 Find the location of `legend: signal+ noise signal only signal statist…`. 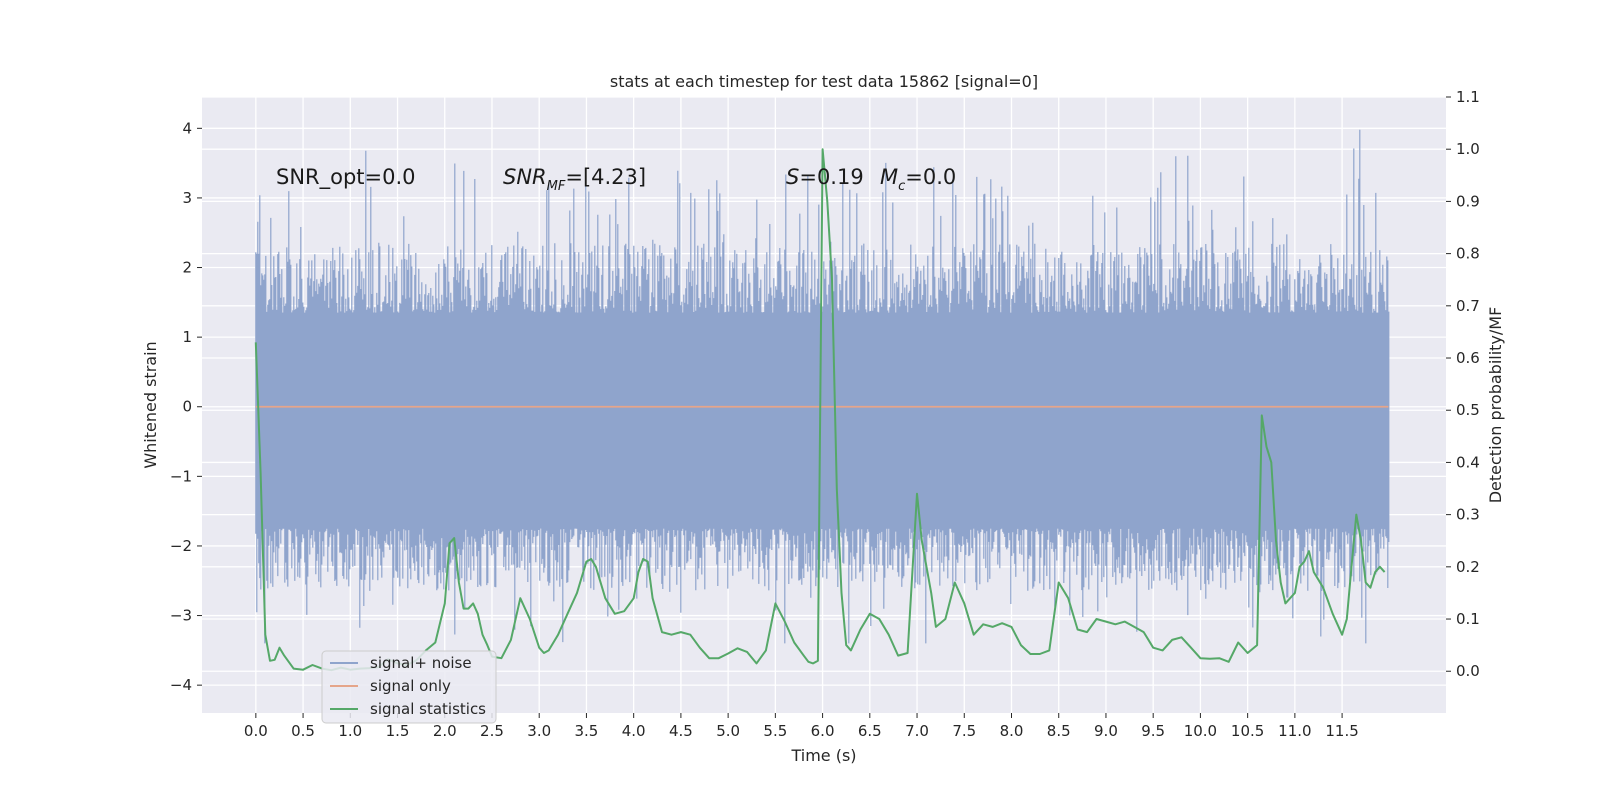

legend: signal+ noise signal only signal statist… is located at coordinates (409, 687).